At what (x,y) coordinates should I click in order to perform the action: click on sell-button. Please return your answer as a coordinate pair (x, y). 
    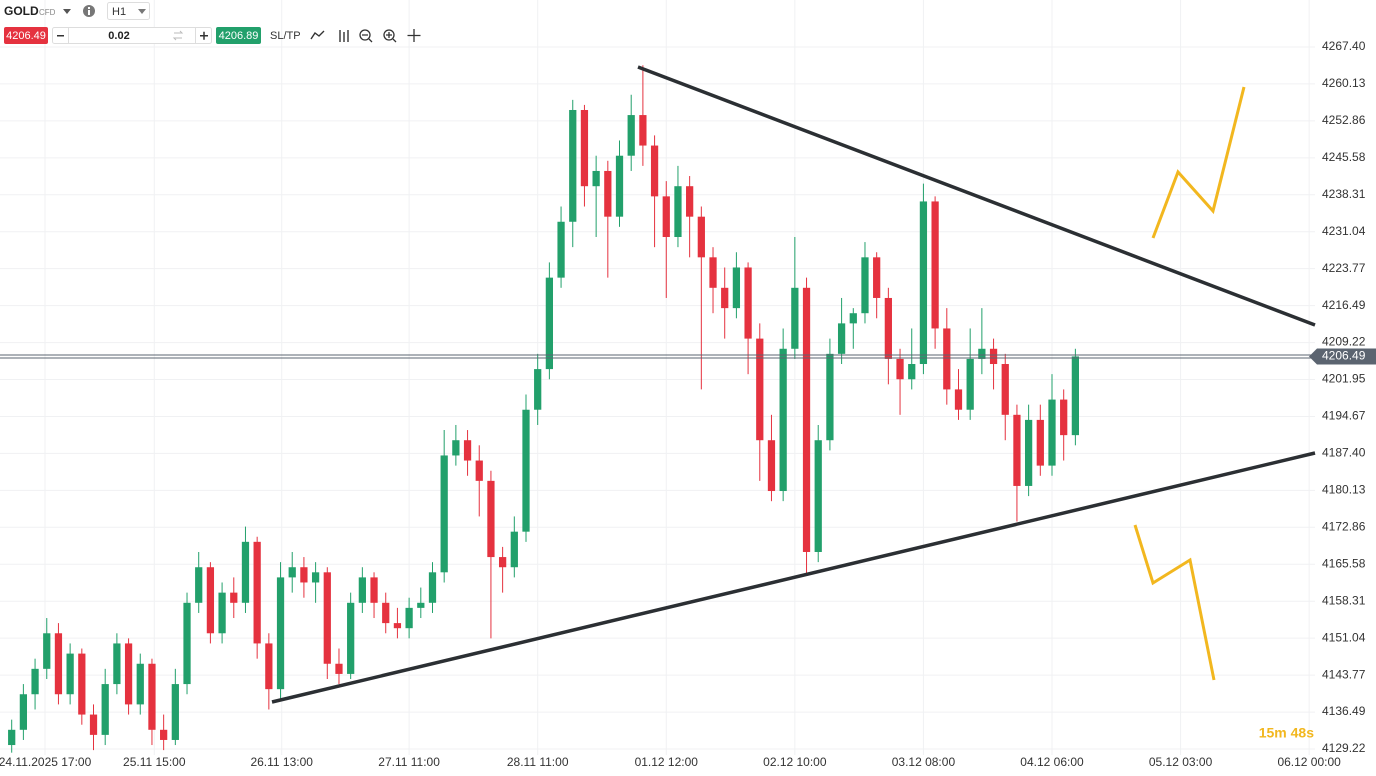
    Looking at the image, I should click on (26, 35).